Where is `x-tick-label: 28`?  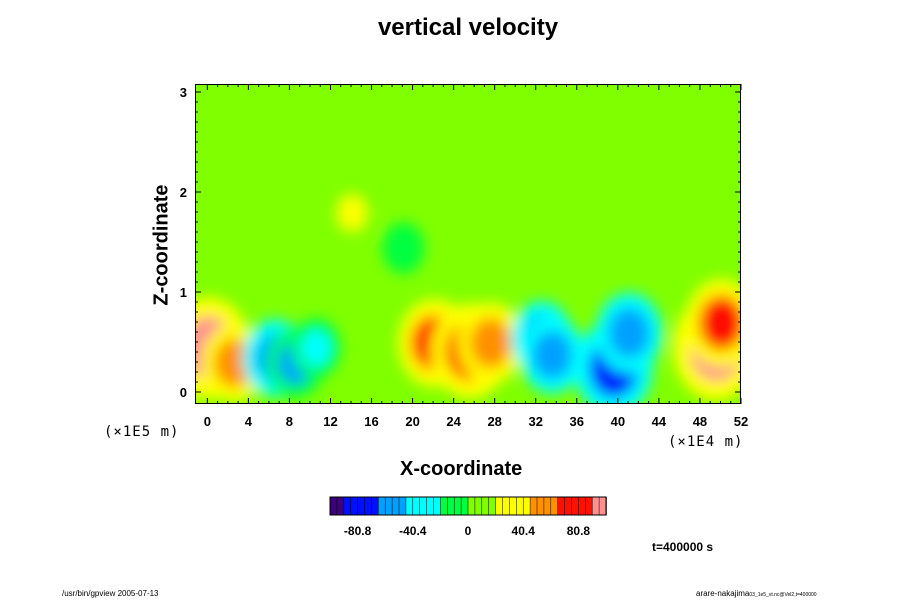
x-tick-label: 28 is located at coordinates (494, 421).